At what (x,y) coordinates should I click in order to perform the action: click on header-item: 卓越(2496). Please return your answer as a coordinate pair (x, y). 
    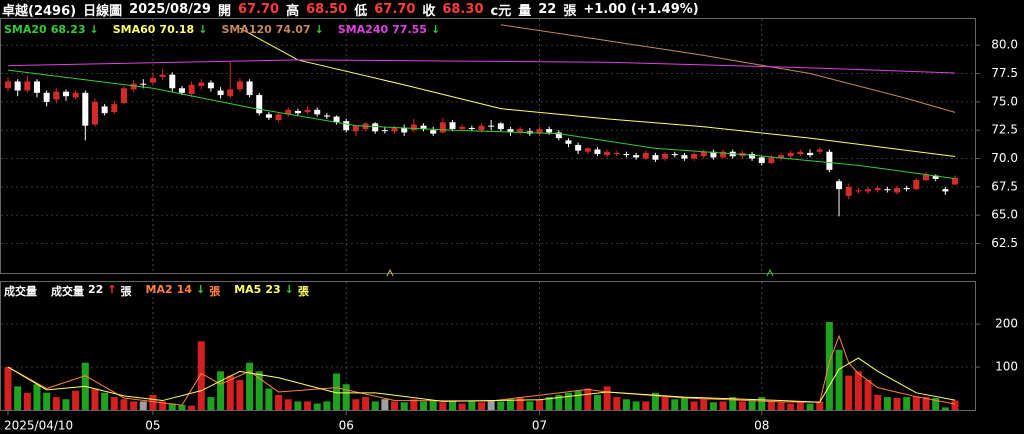
    Looking at the image, I should click on (39, 11).